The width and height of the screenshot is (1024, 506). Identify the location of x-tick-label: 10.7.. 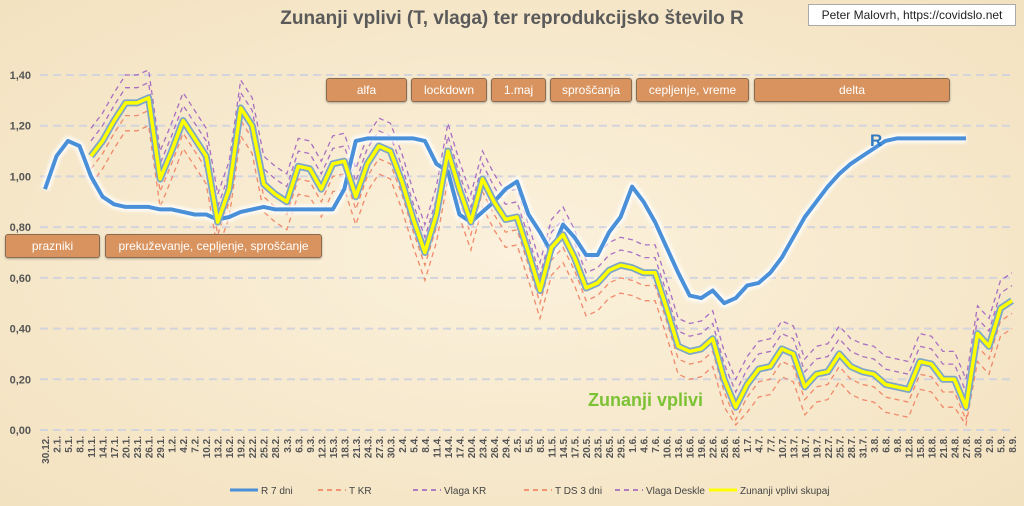
(783, 447).